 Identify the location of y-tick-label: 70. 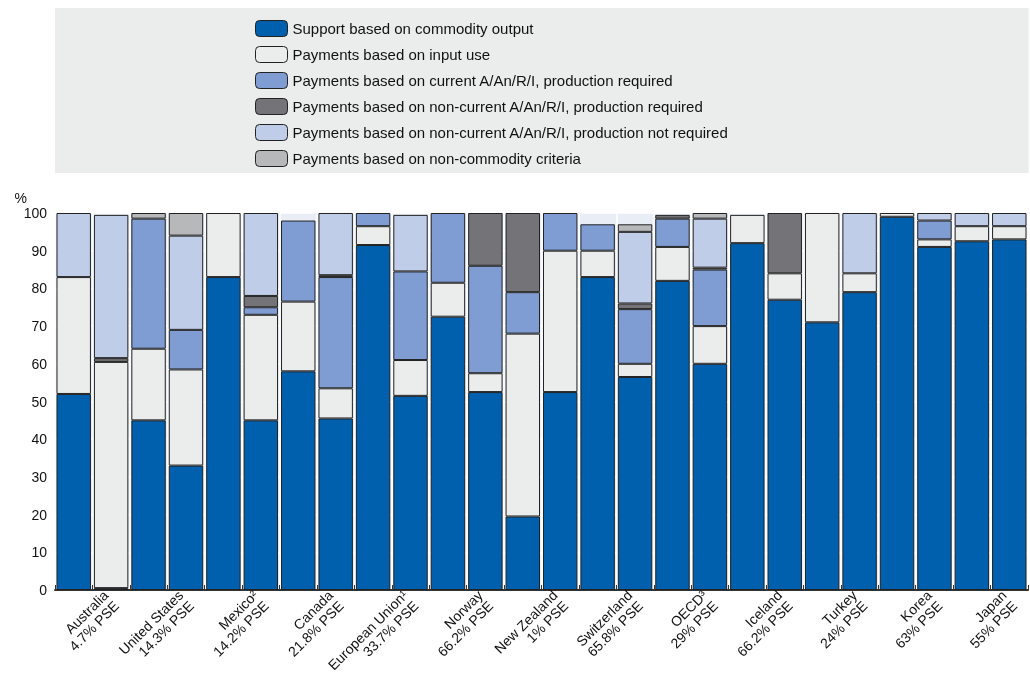
(39, 326).